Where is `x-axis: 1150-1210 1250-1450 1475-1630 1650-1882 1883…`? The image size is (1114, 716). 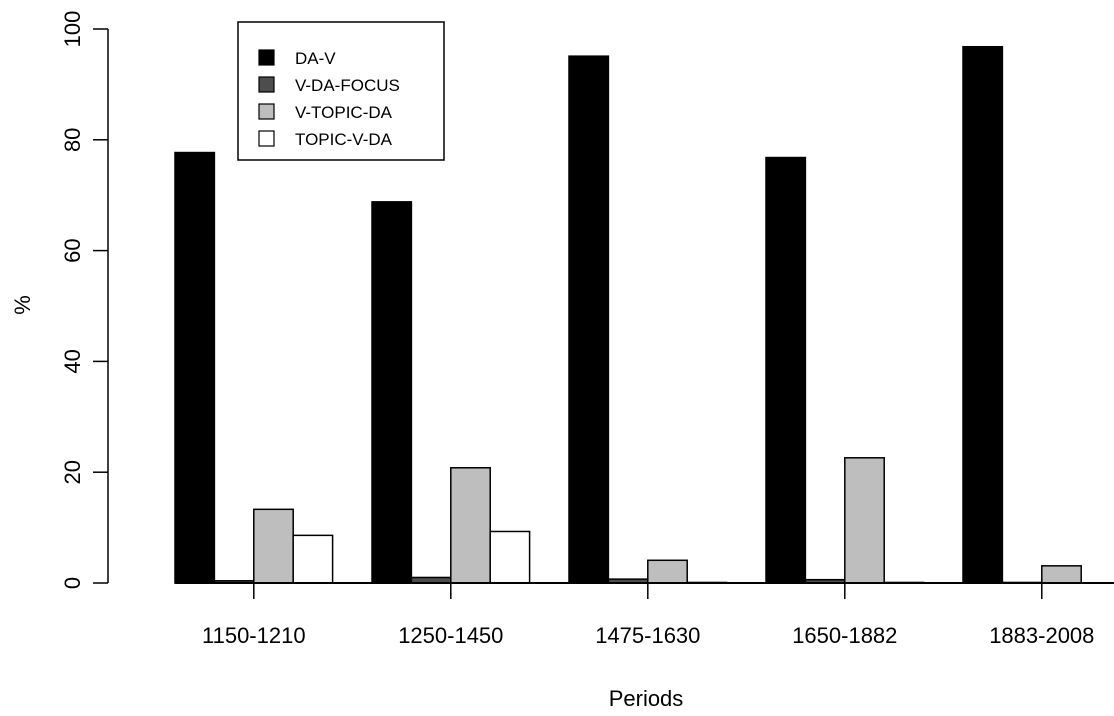
x-axis: 1150-1210 1250-1450 1475-1630 1650-1882 1883… is located at coordinates (648, 615).